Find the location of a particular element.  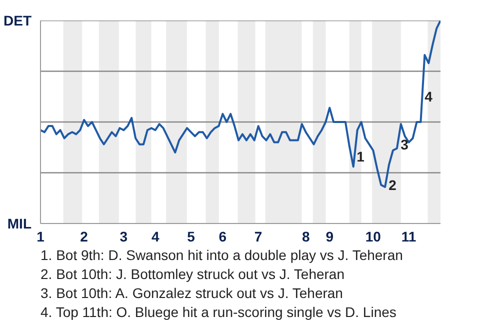

annotation: 2 is located at coordinates (392, 184).